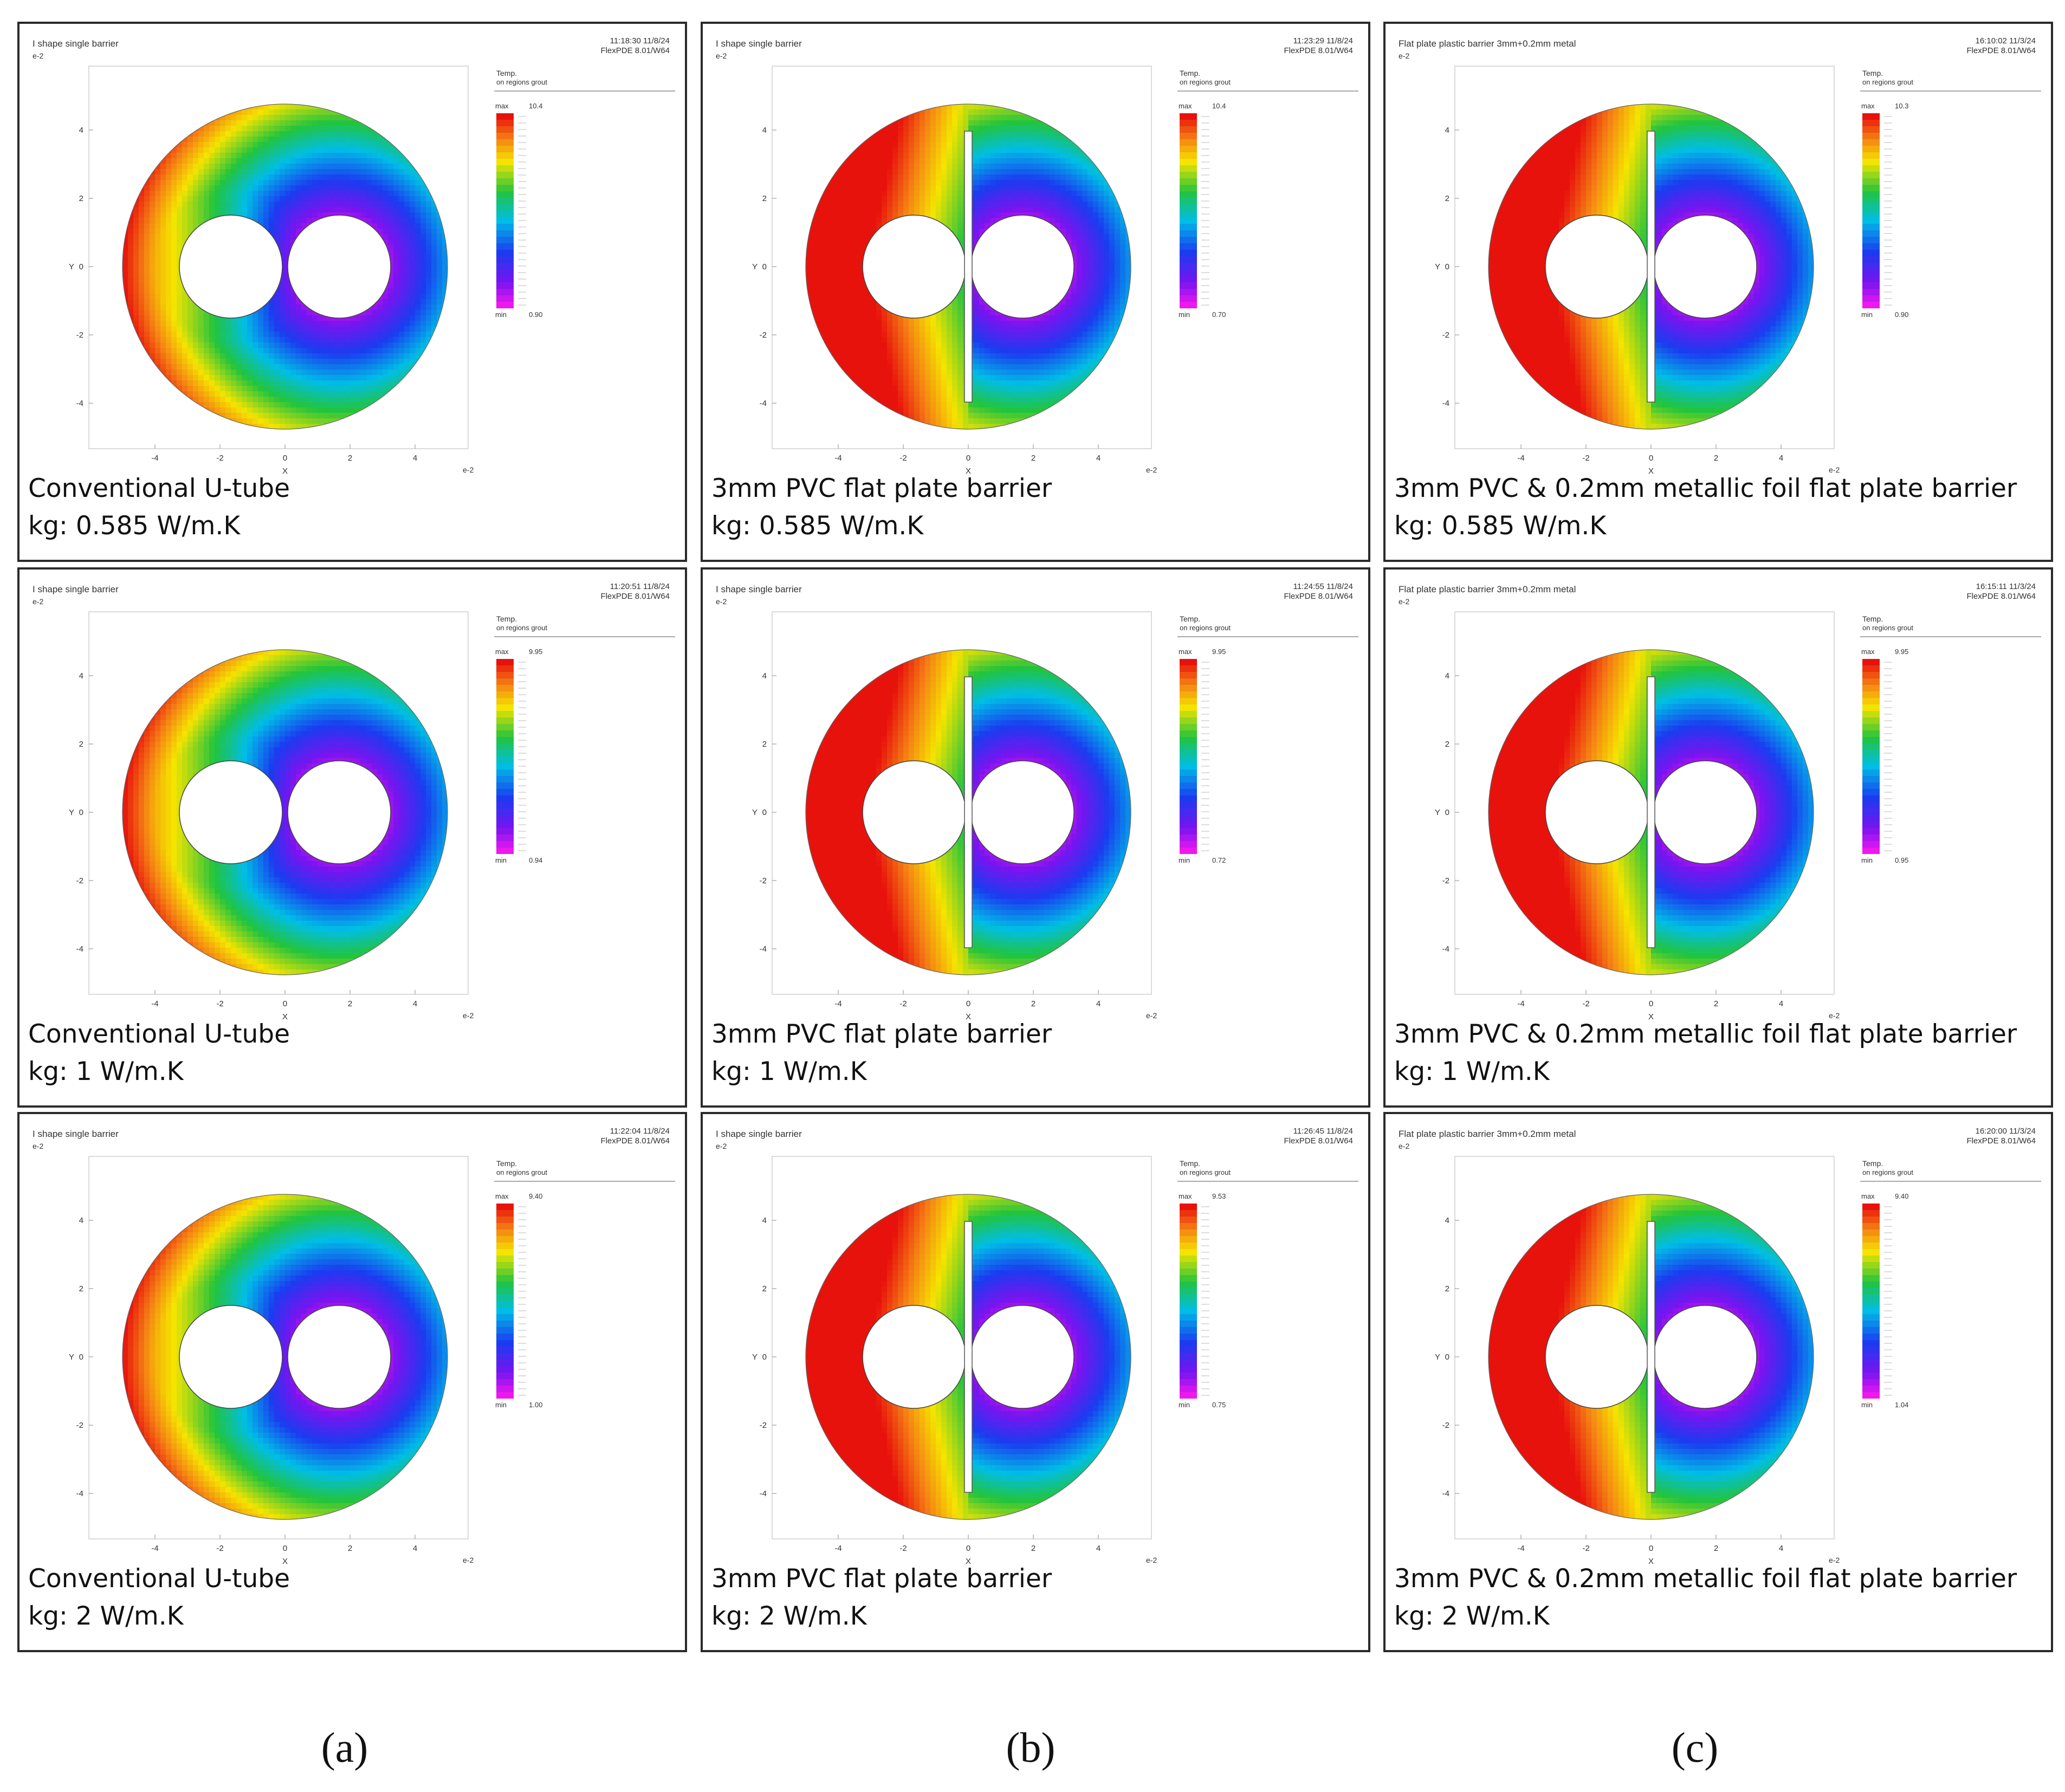 This screenshot has height=1792, width=2065. What do you see at coordinates (106, 1072) in the screenshot?
I see `panel-caption-conductivity: kg: 1 W/m.K` at bounding box center [106, 1072].